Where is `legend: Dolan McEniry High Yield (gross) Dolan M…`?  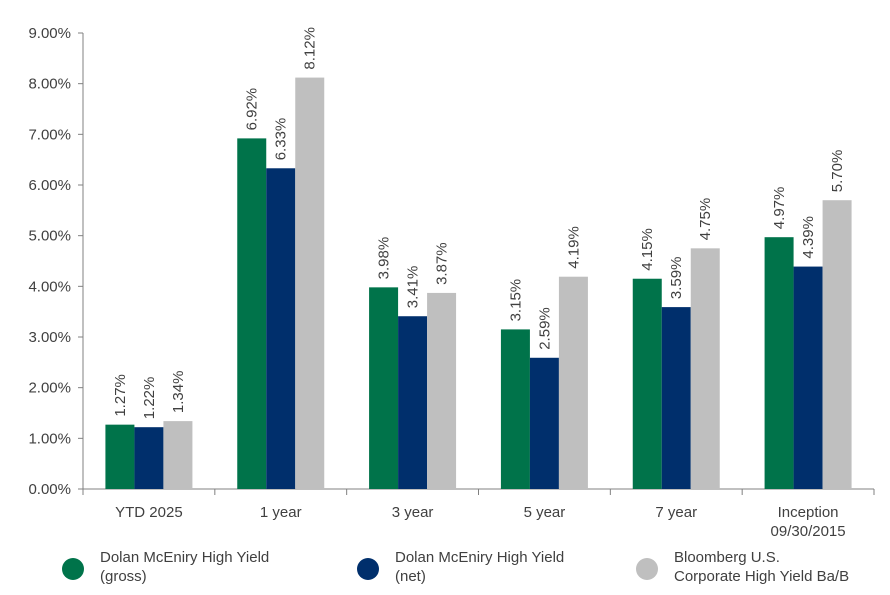 legend: Dolan McEniry High Yield (gross) Dolan M… is located at coordinates (445, 571).